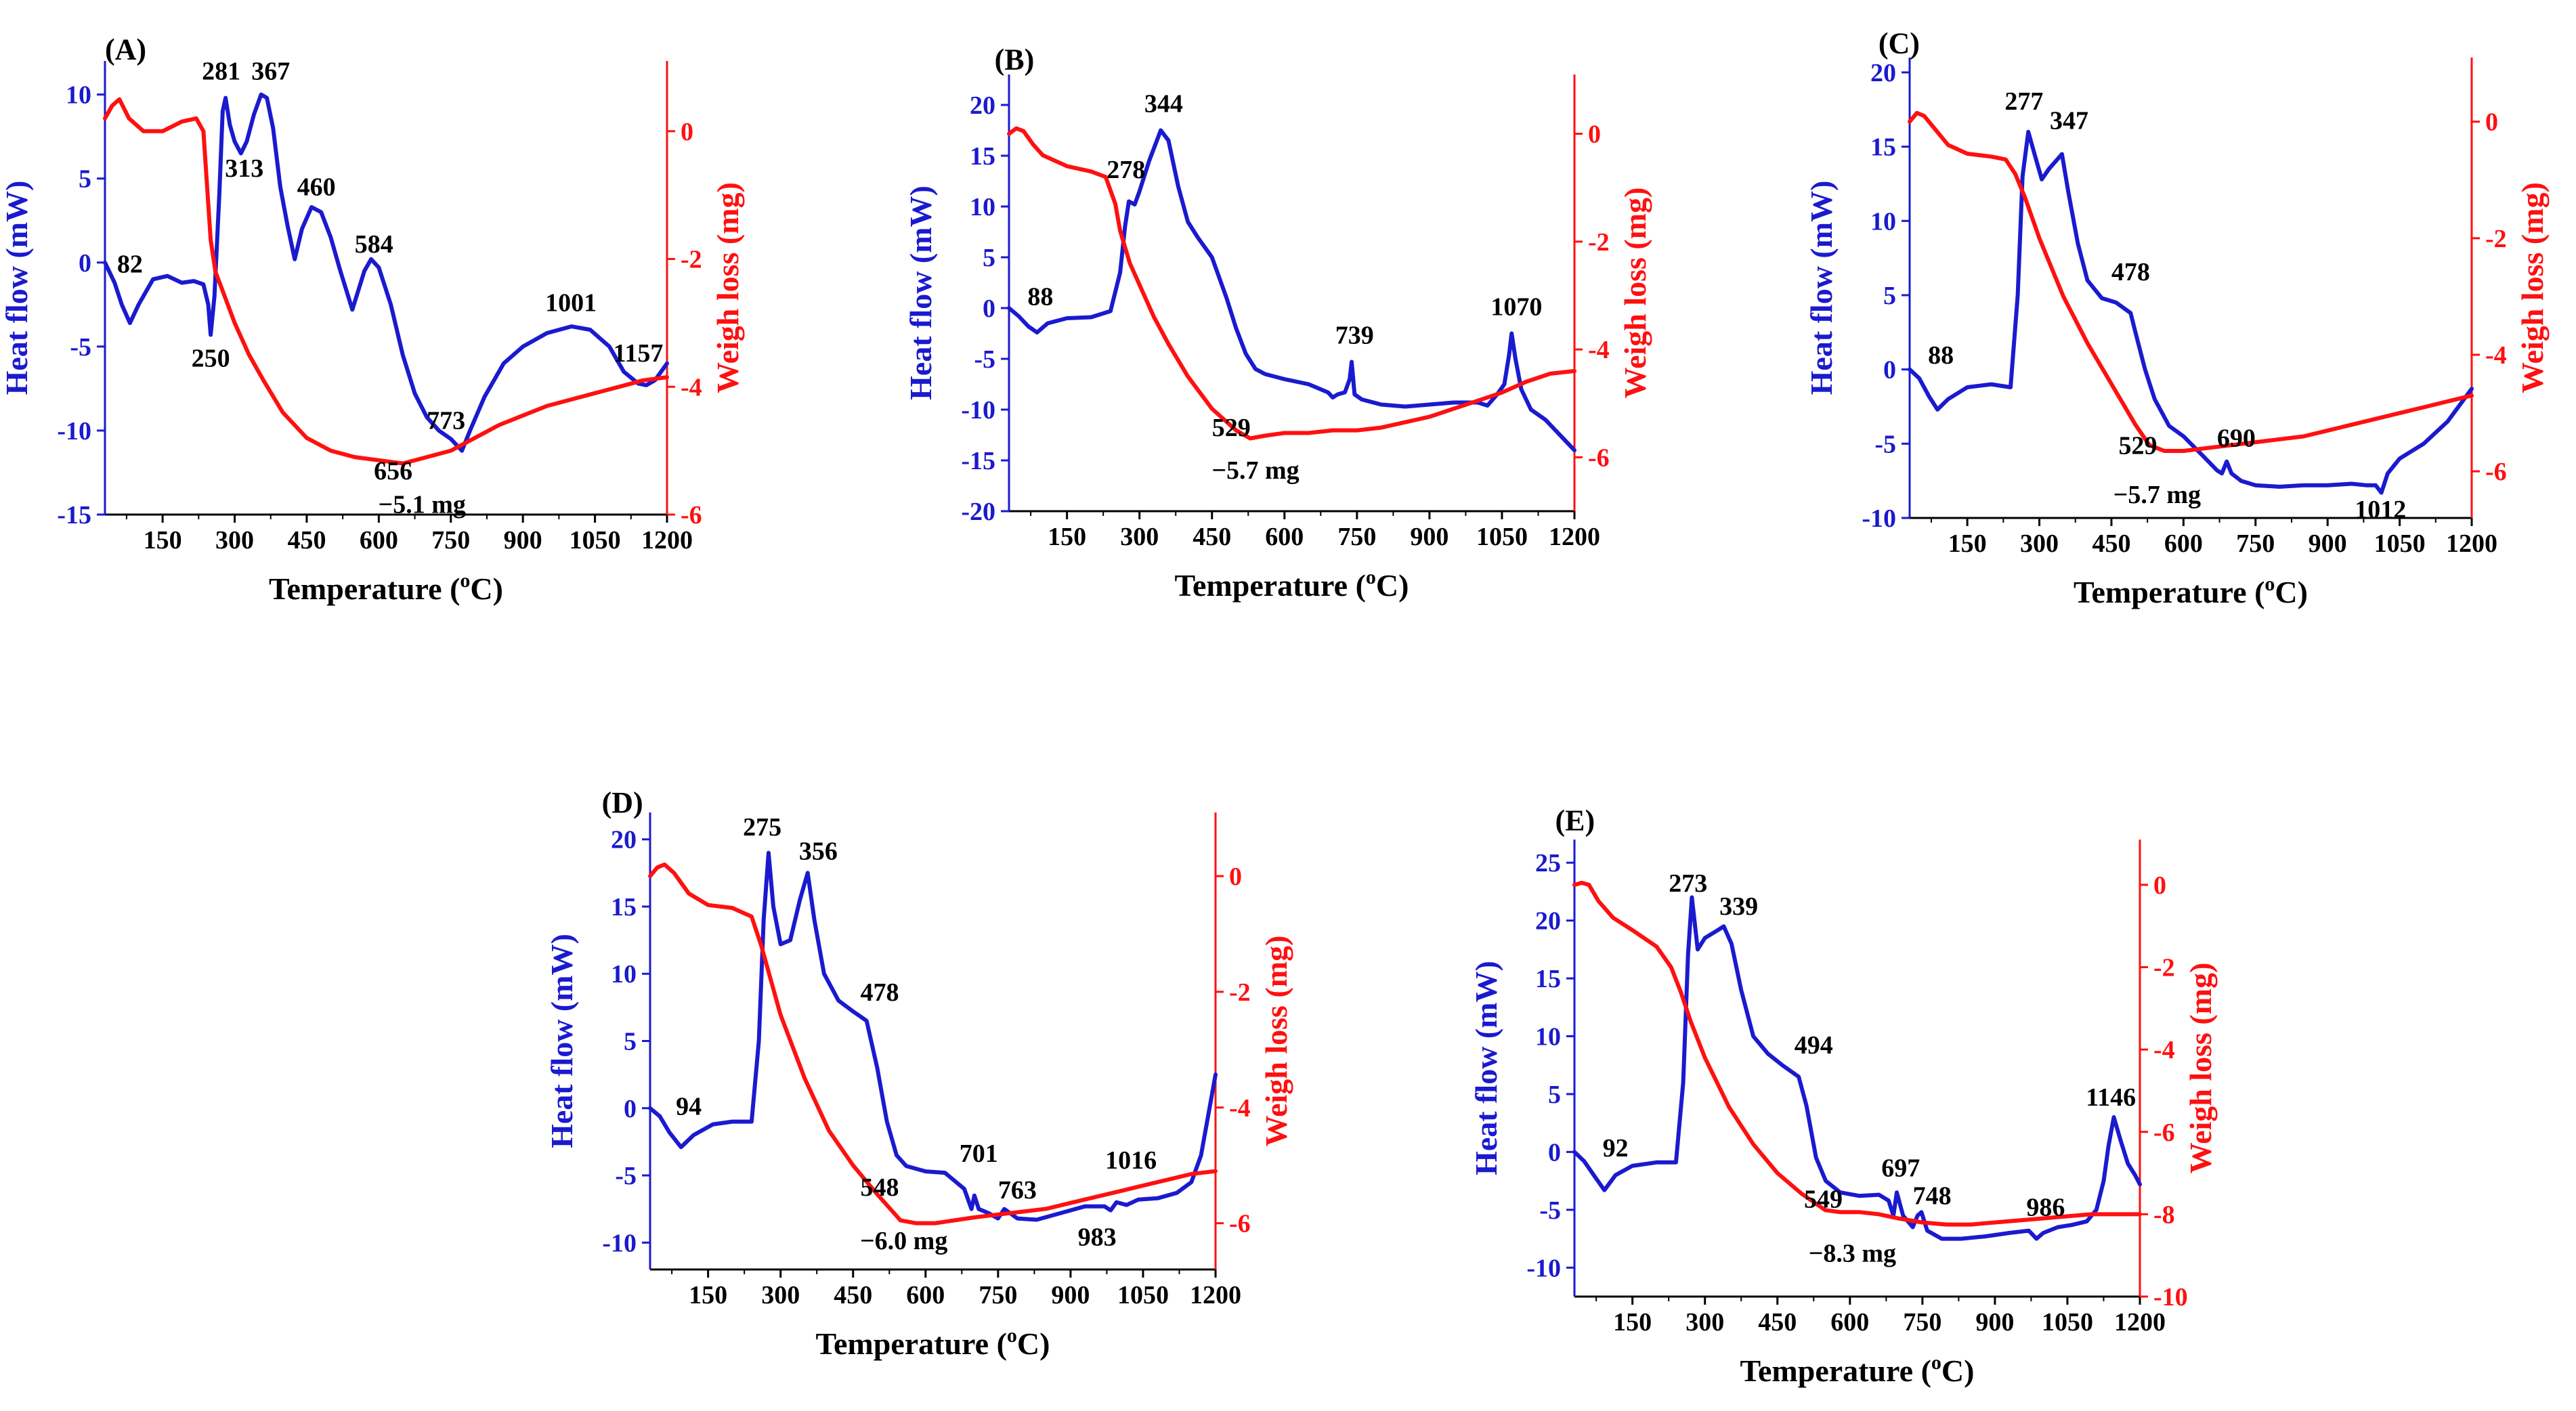 This screenshot has width=2576, height=1411. I want to click on data-label: 281, so click(221, 71).